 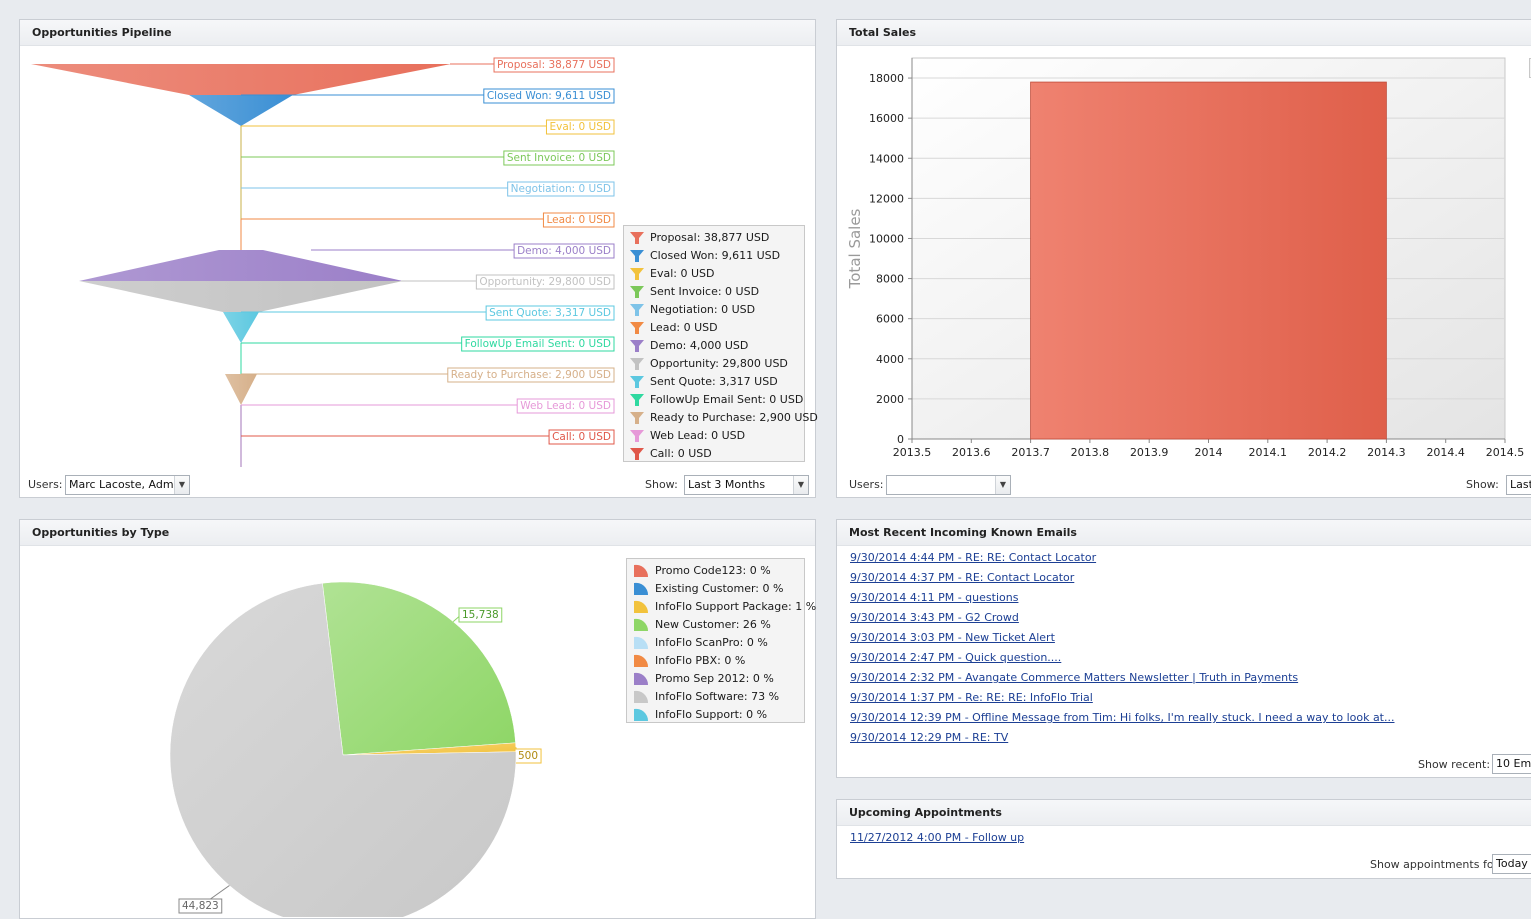 What do you see at coordinates (559, 158) in the screenshot?
I see `funnel-stage-label: Sent Invoice: 0 USD` at bounding box center [559, 158].